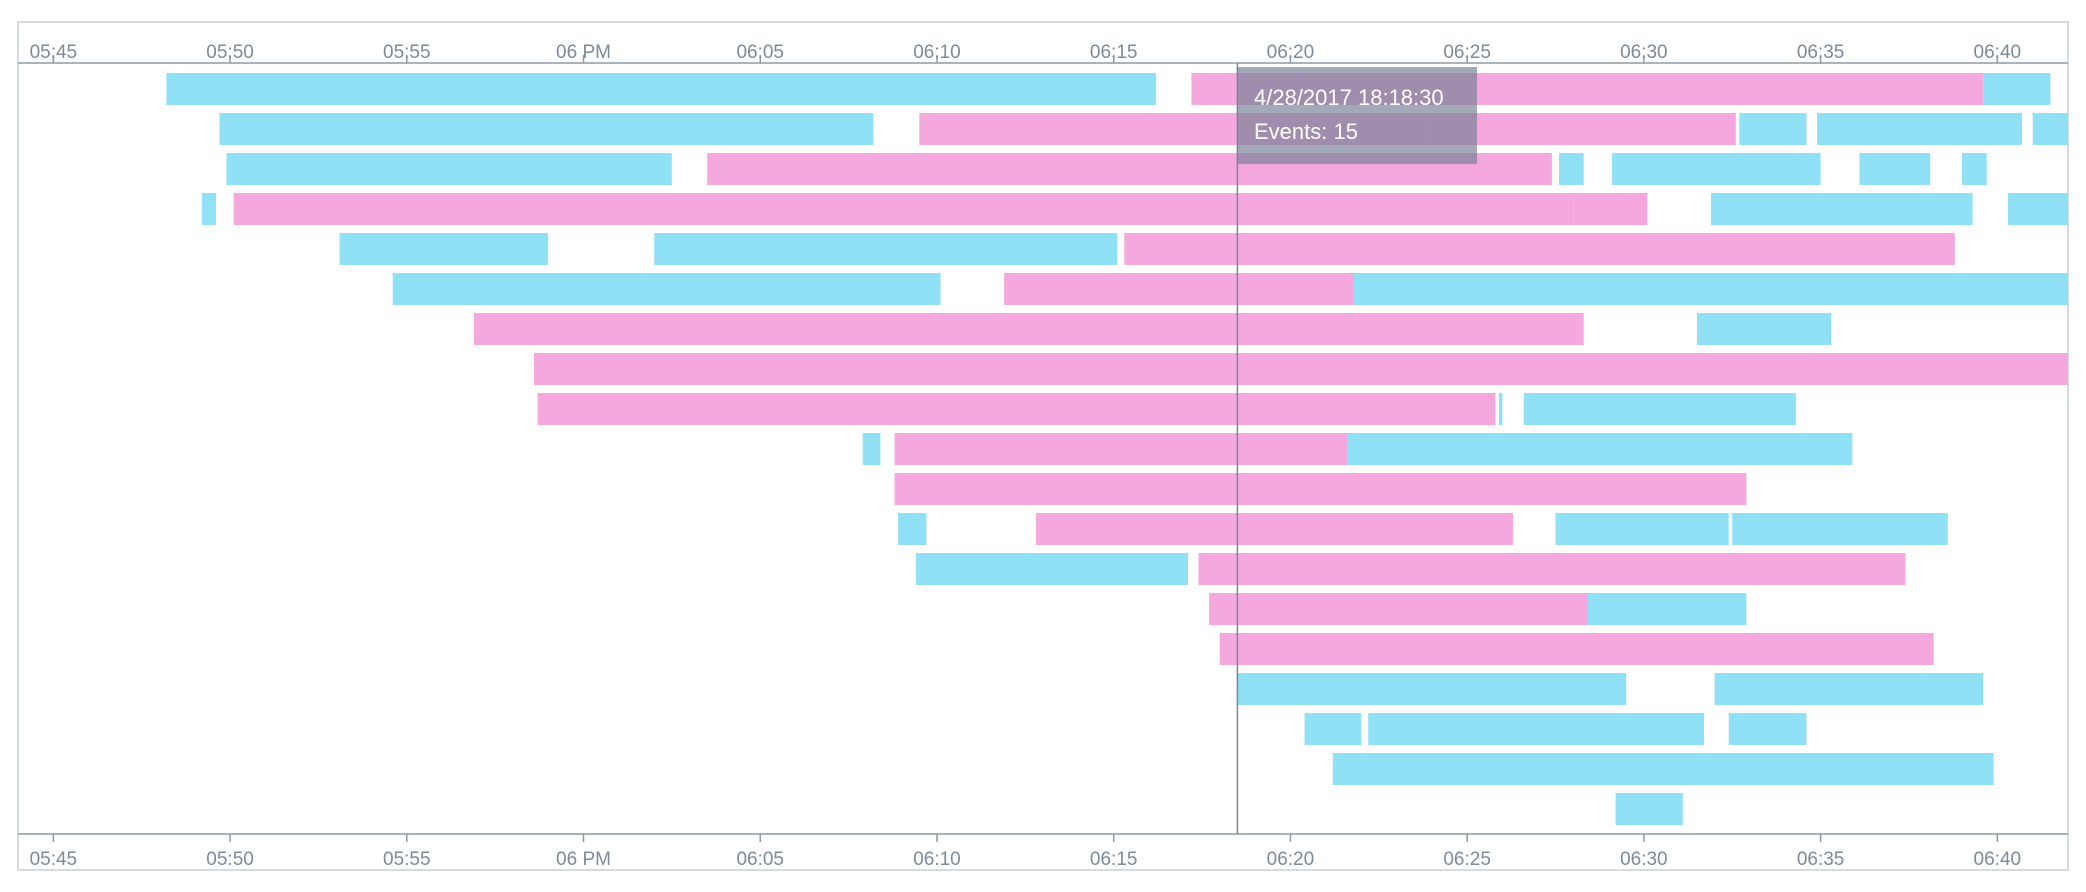 The height and width of the screenshot is (892, 2086). Describe the element at coordinates (1998, 859) in the screenshot. I see `tick-label-bottom-11: 06:40` at that location.